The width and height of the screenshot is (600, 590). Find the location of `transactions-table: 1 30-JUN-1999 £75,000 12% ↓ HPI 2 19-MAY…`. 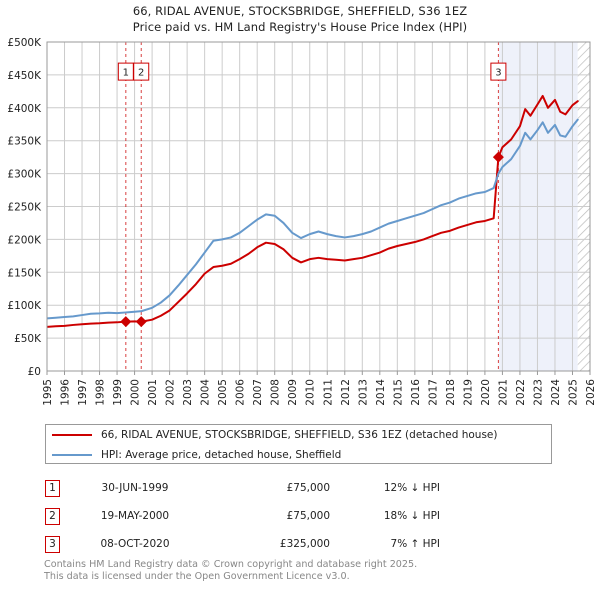

transactions-table: 1 30-JUN-1999 £75,000 12% ↓ HPI 2 19-MAY… is located at coordinates (255, 516).